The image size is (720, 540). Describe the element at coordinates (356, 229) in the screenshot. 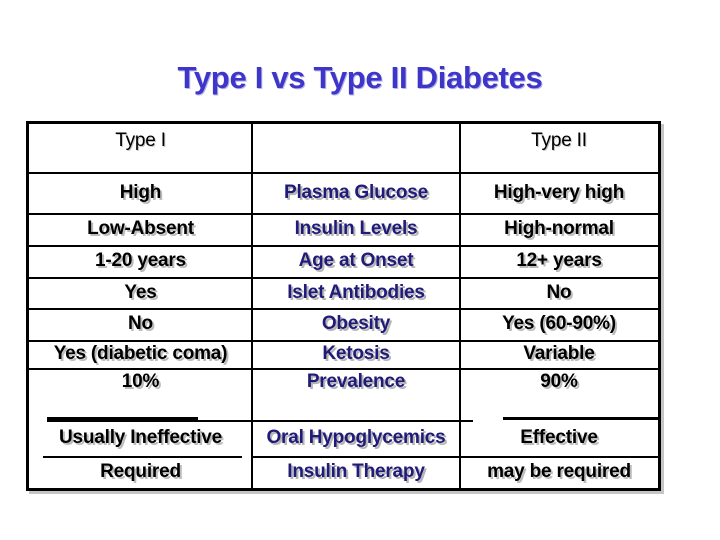

I see `attribute-label: Insulin Levels` at that location.